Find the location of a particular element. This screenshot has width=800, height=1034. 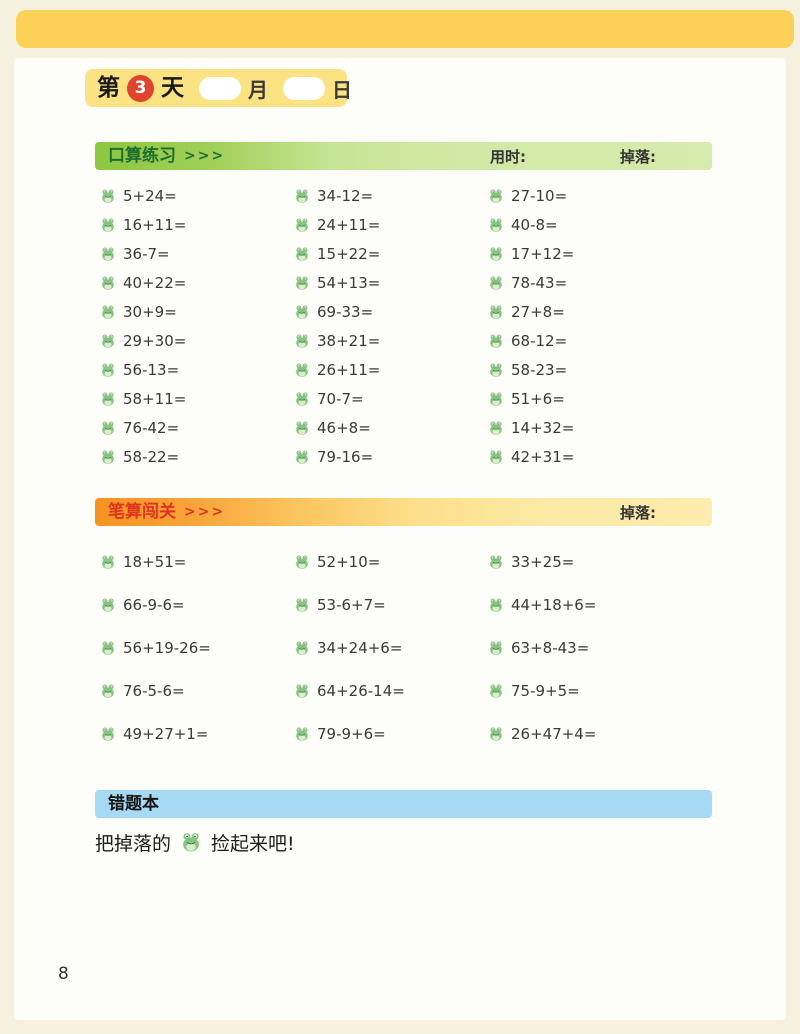

problem-text: 42+31= is located at coordinates (543, 456).